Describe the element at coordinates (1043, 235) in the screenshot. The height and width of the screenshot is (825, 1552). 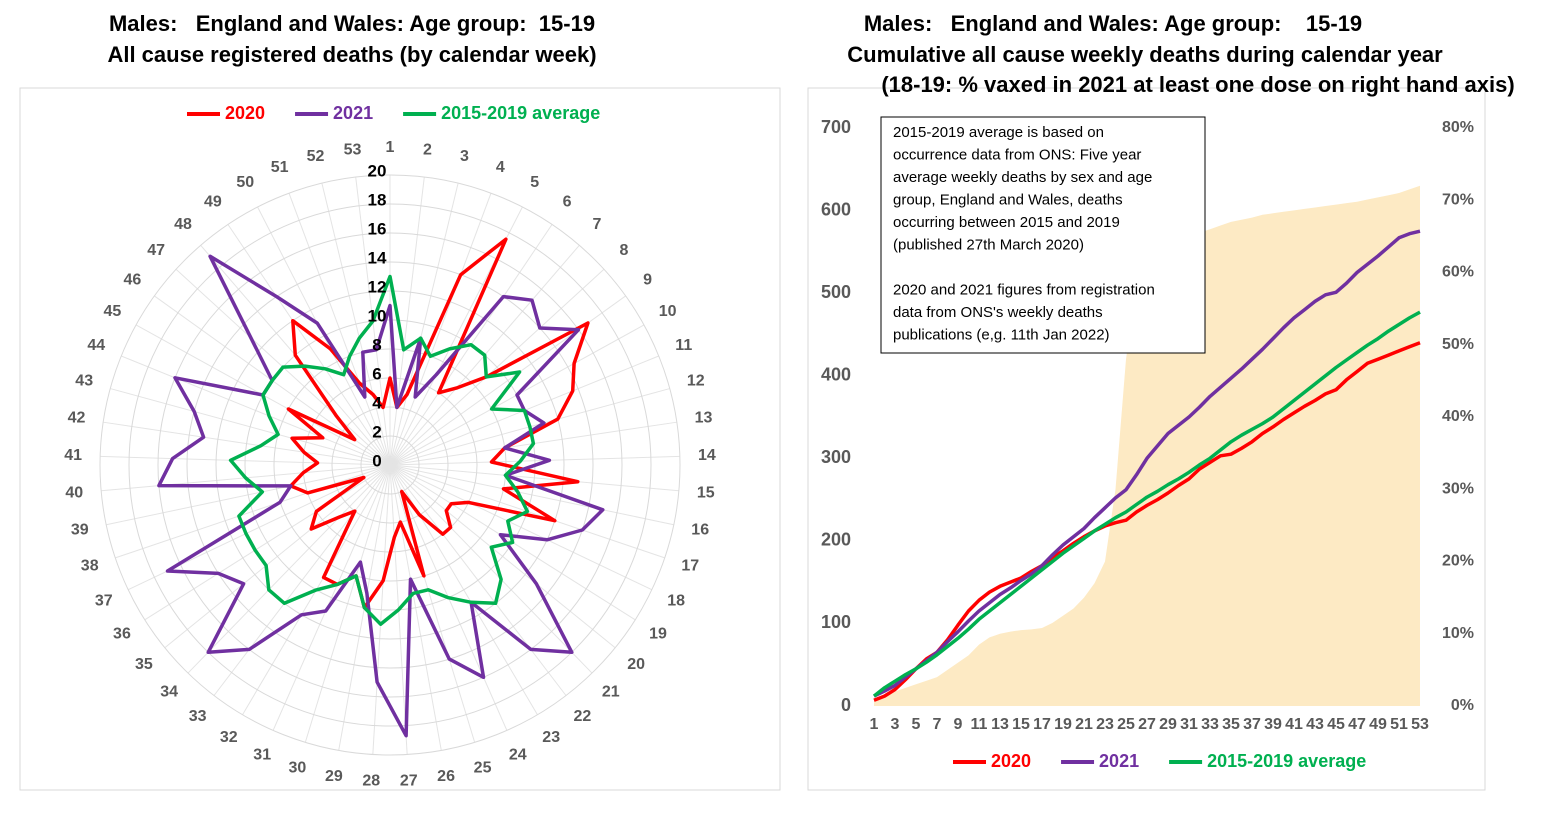
I see `note-box` at that location.